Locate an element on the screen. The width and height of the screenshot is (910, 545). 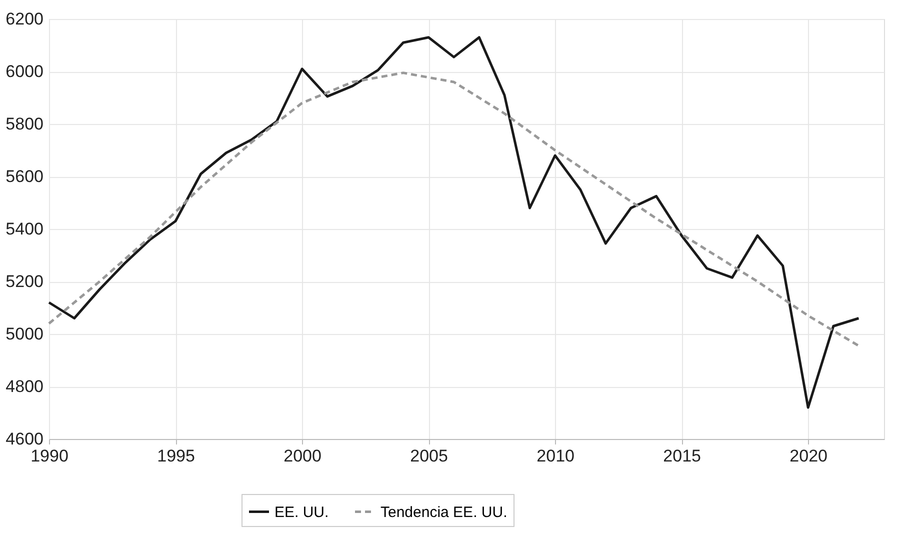
y-tick-label: 6000 is located at coordinates (25, 71).